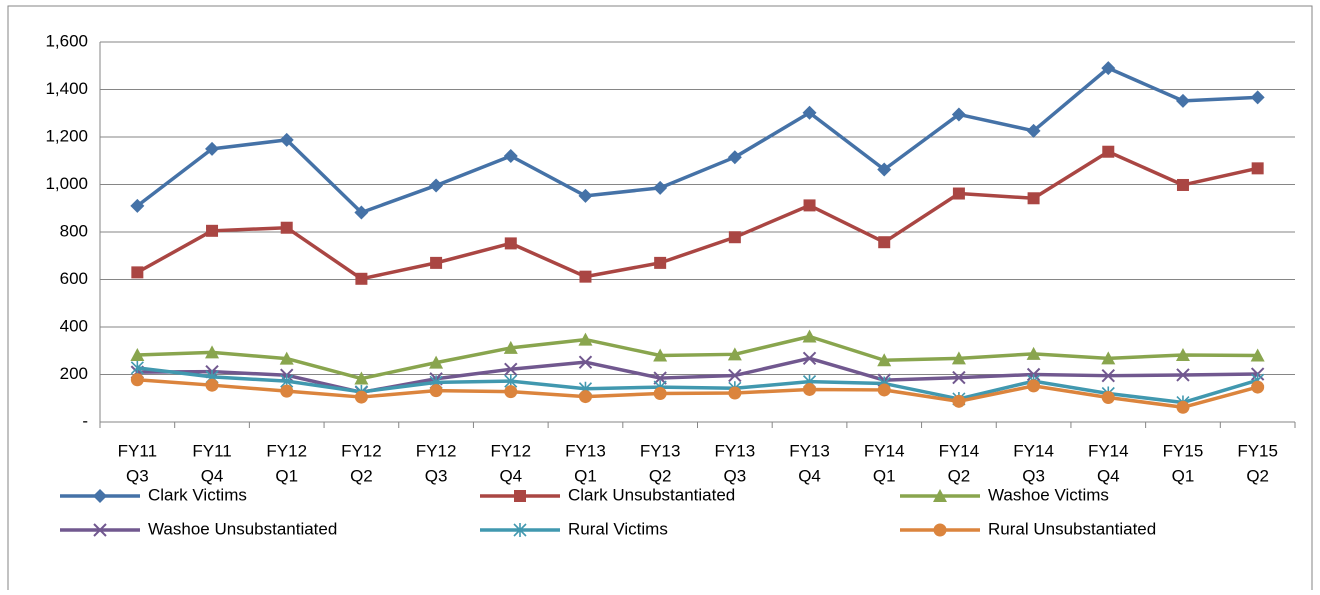 This screenshot has height=595, width=1320. What do you see at coordinates (651, 494) in the screenshot?
I see `legend-label: Clark Unsubstantiated` at bounding box center [651, 494].